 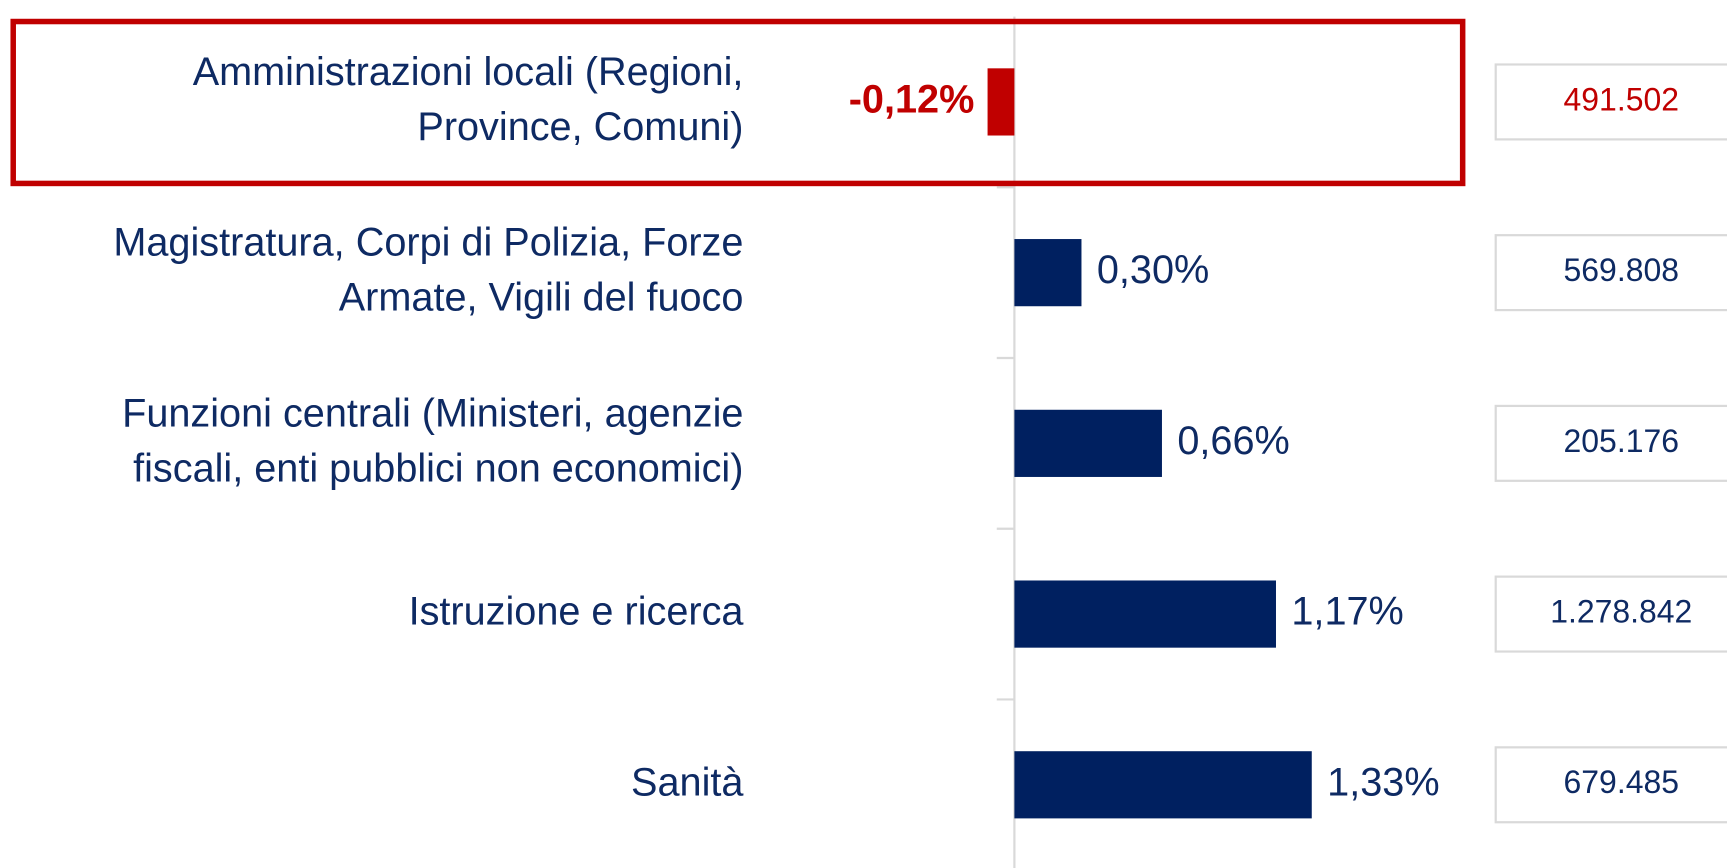 What do you see at coordinates (1347, 612) in the screenshot?
I see `value-label: 1,17%` at bounding box center [1347, 612].